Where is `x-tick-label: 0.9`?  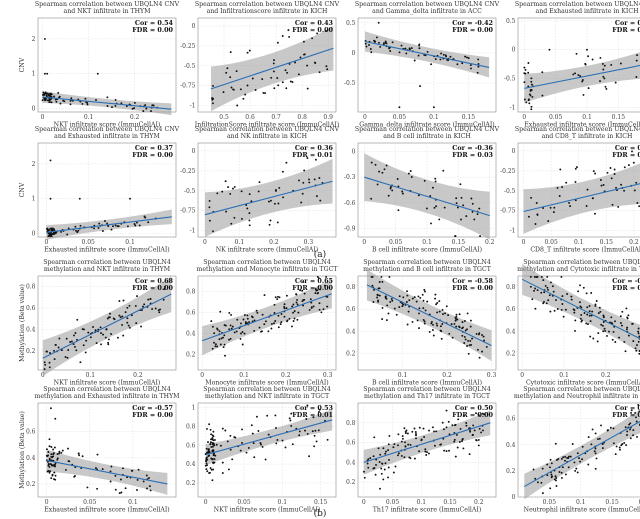
x-tick-label: 0.9 is located at coordinates (328, 117).